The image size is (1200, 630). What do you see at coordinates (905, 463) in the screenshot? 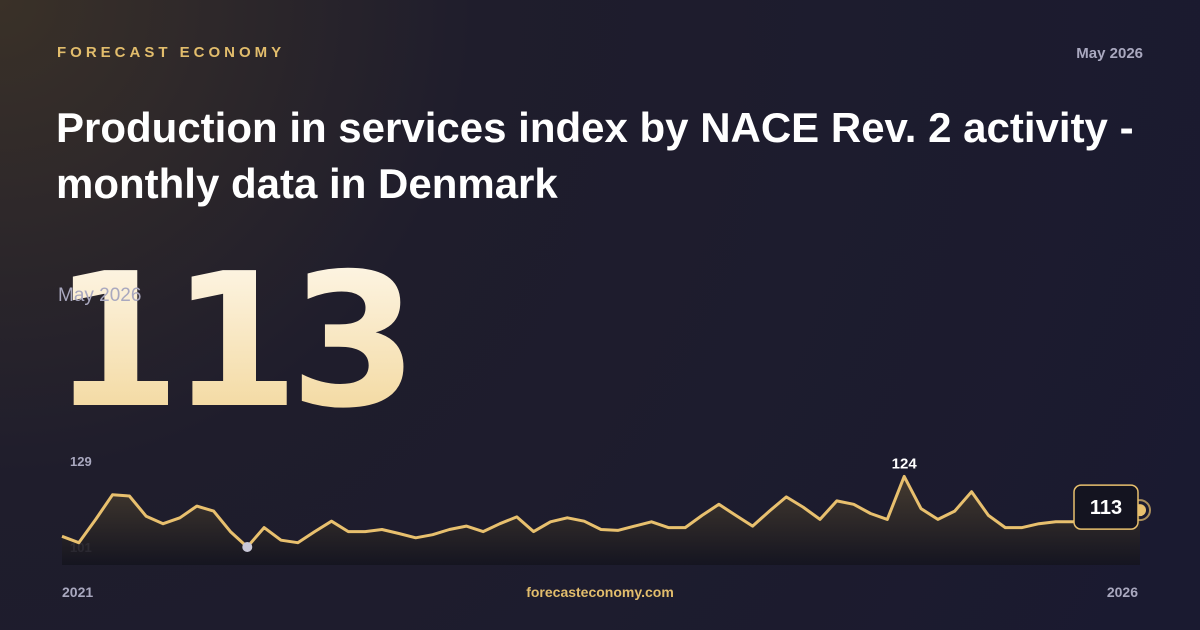
I see `peak-label: 124` at bounding box center [905, 463].